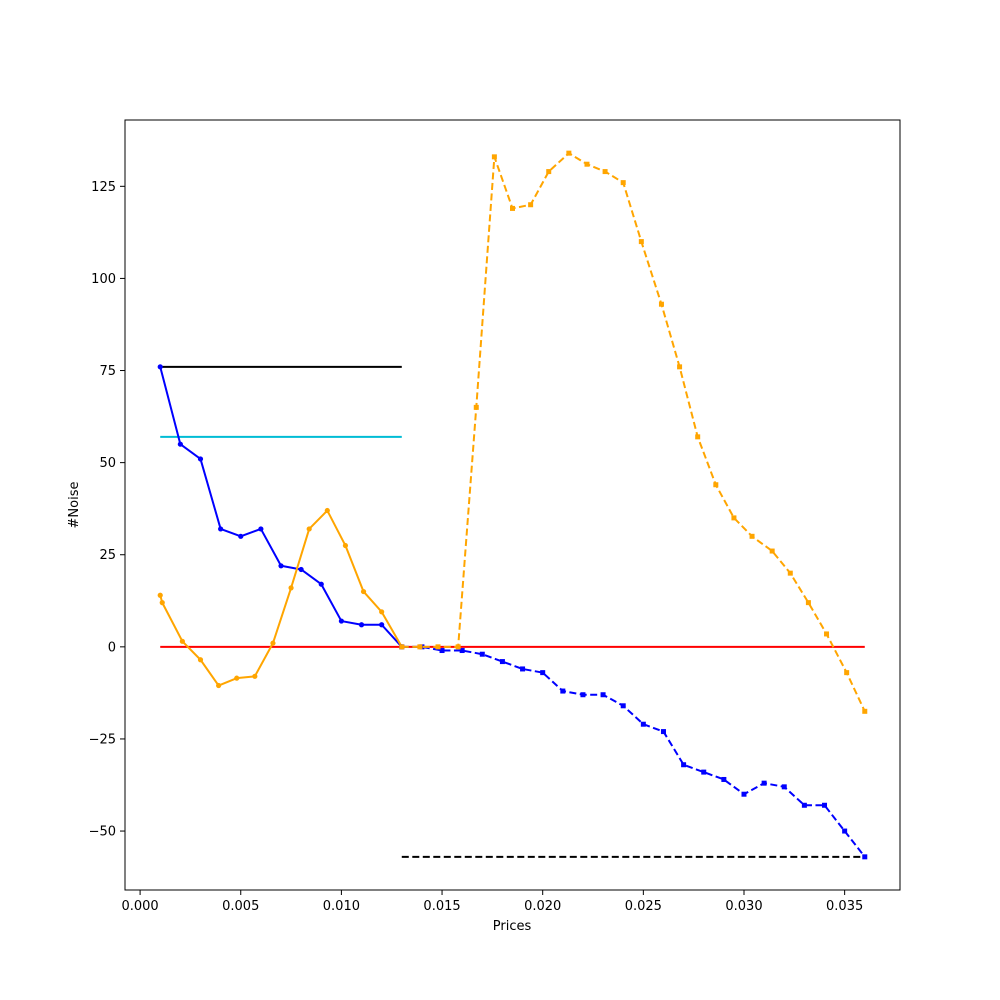 This screenshot has height=1000, width=1000. What do you see at coordinates (107, 510) in the screenshot?
I see `y-axis-ticks: −50 −25 0 25 50 75 100 125` at bounding box center [107, 510].